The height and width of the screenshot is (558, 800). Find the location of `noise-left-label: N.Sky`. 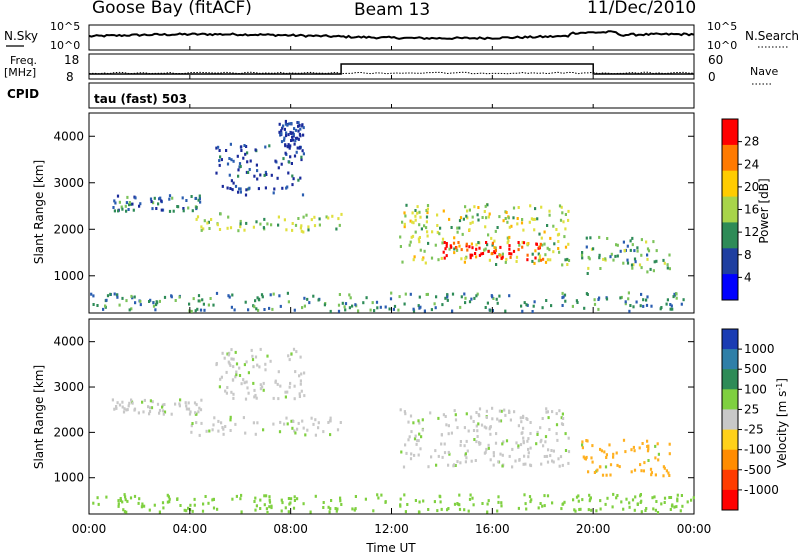

noise-left-label: N.Sky is located at coordinates (21, 36).